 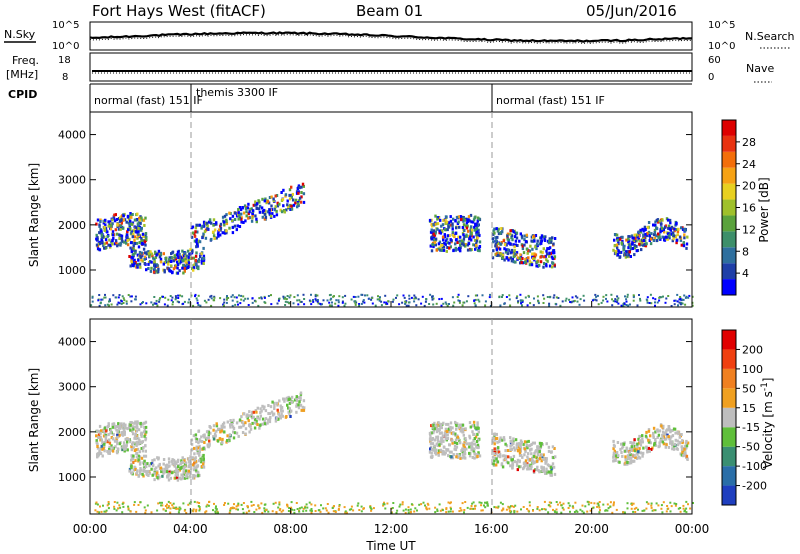 What do you see at coordinates (25, 60) in the screenshot?
I see `freq-label: Freq.` at bounding box center [25, 60].